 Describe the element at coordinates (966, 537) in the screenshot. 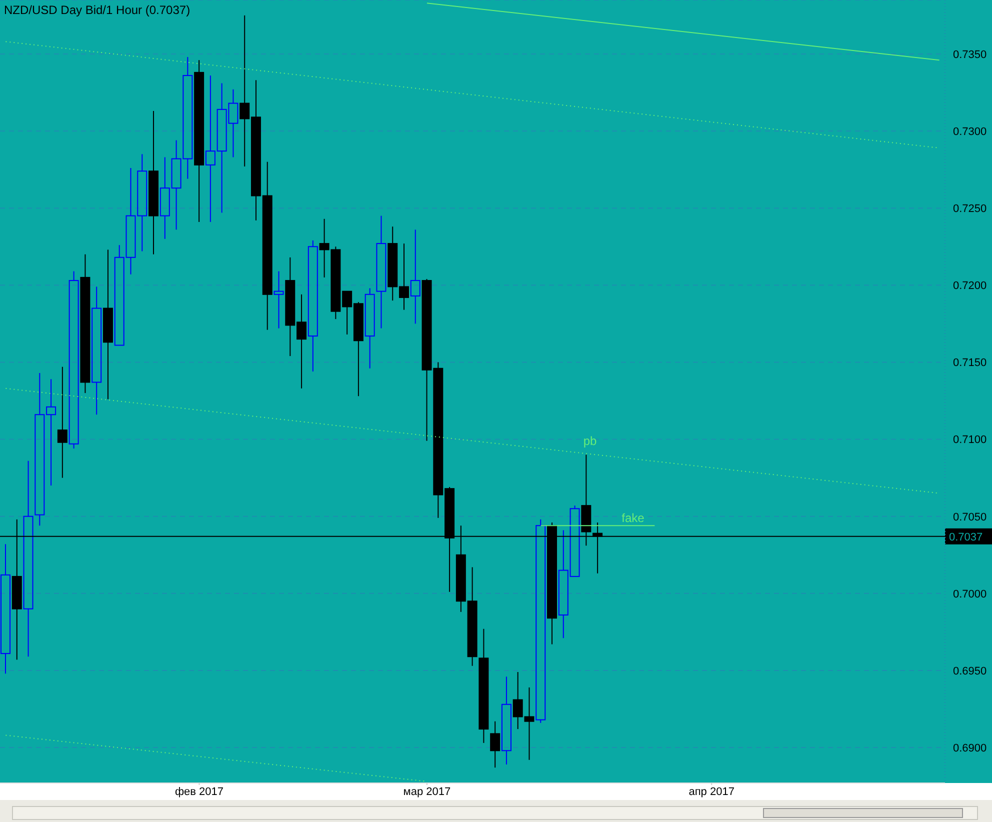

I see `ref-line-label: 0.7037` at that location.